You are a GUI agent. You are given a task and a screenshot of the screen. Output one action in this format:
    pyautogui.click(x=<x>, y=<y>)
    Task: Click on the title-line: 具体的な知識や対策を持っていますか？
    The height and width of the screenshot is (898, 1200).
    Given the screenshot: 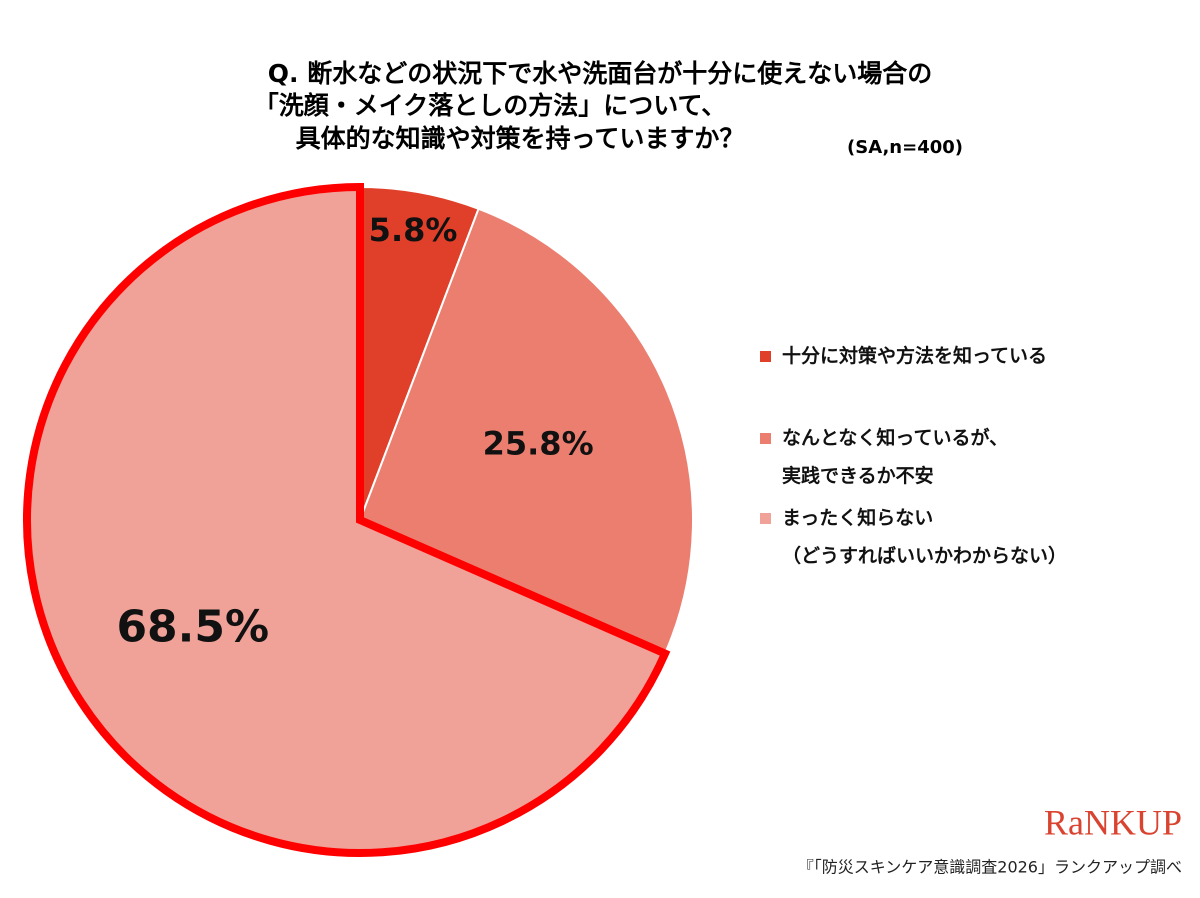 What is the action you would take?
    pyautogui.click(x=520, y=138)
    